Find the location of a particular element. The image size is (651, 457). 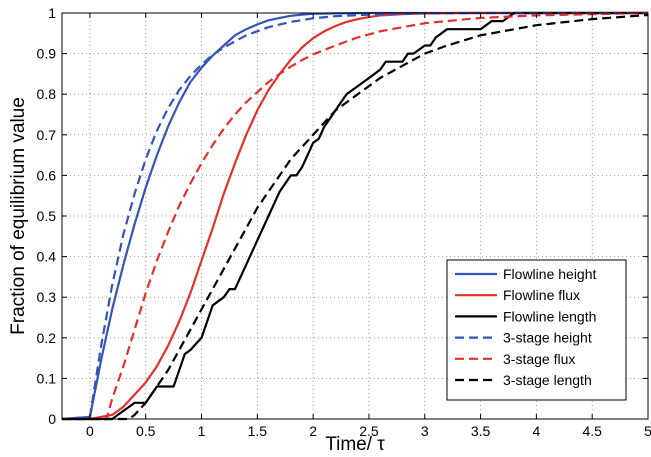

legend-label: Flowline height is located at coordinates (549, 274).